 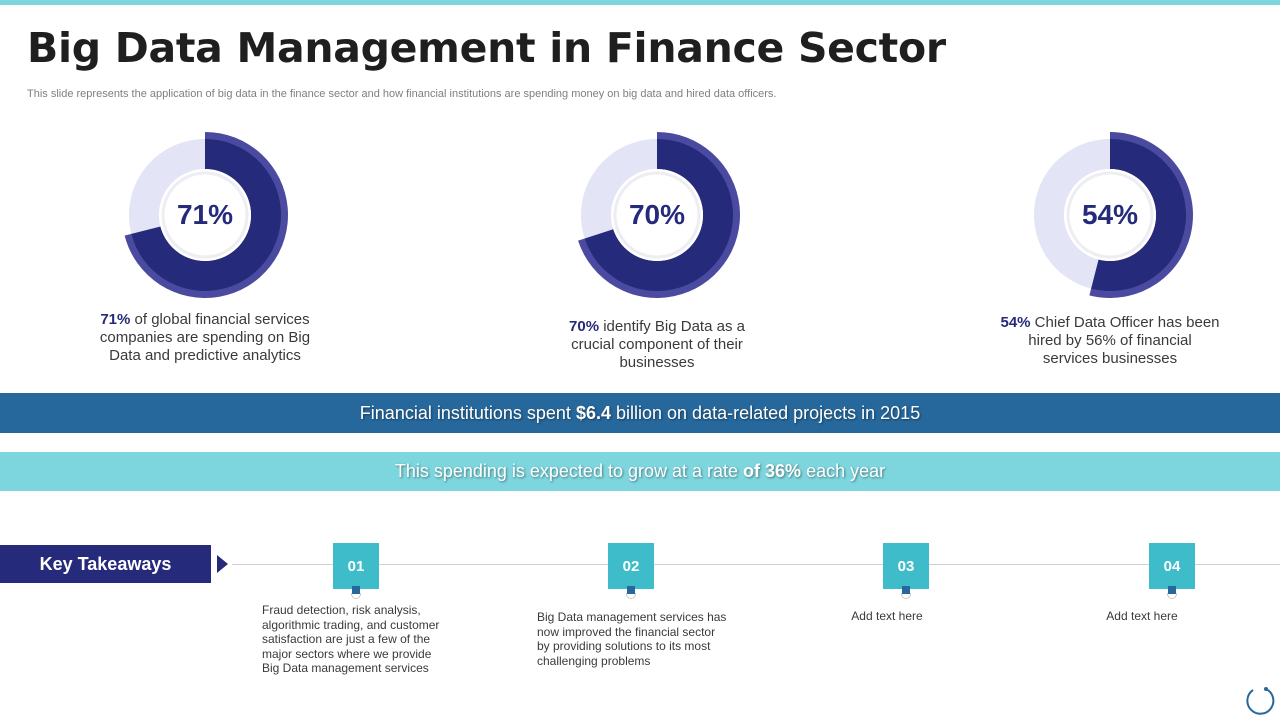 What do you see at coordinates (593, 412) in the screenshot?
I see `spending-banner-amount: $6.4` at bounding box center [593, 412].